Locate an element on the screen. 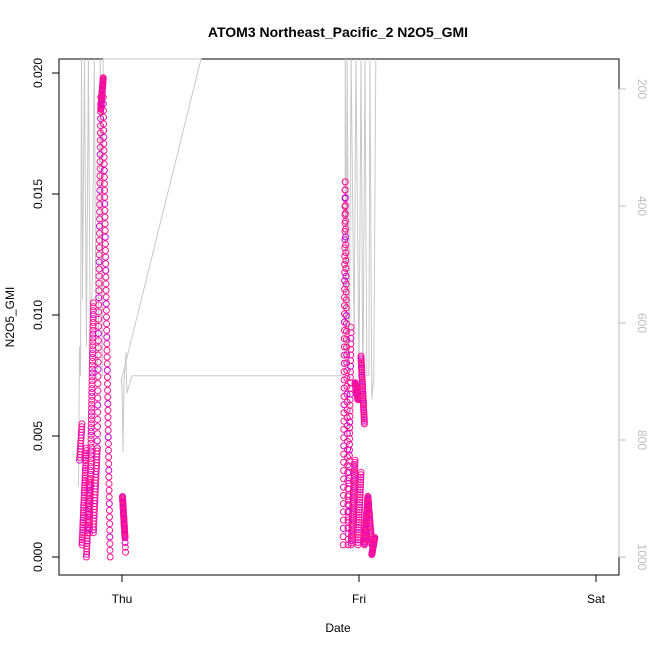 This screenshot has height=650, width=650. chart-title: ATOM3 Northeast_Pacific_2 N2O5_GMI is located at coordinates (338, 32).